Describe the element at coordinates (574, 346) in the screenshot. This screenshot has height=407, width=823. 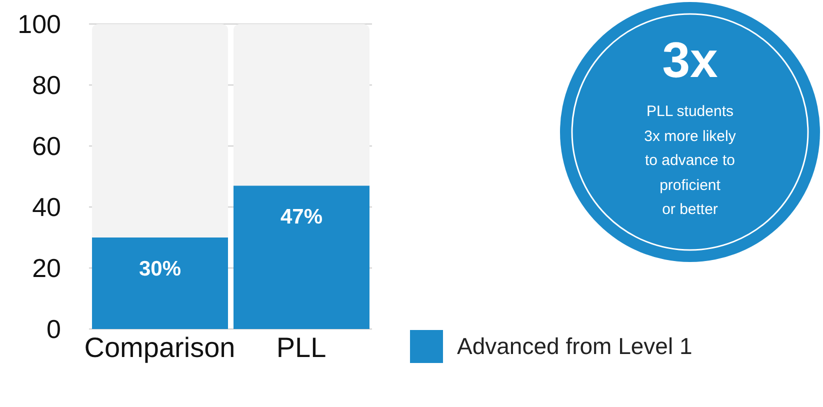
I see `legend-label: Advanced from Level 1` at that location.